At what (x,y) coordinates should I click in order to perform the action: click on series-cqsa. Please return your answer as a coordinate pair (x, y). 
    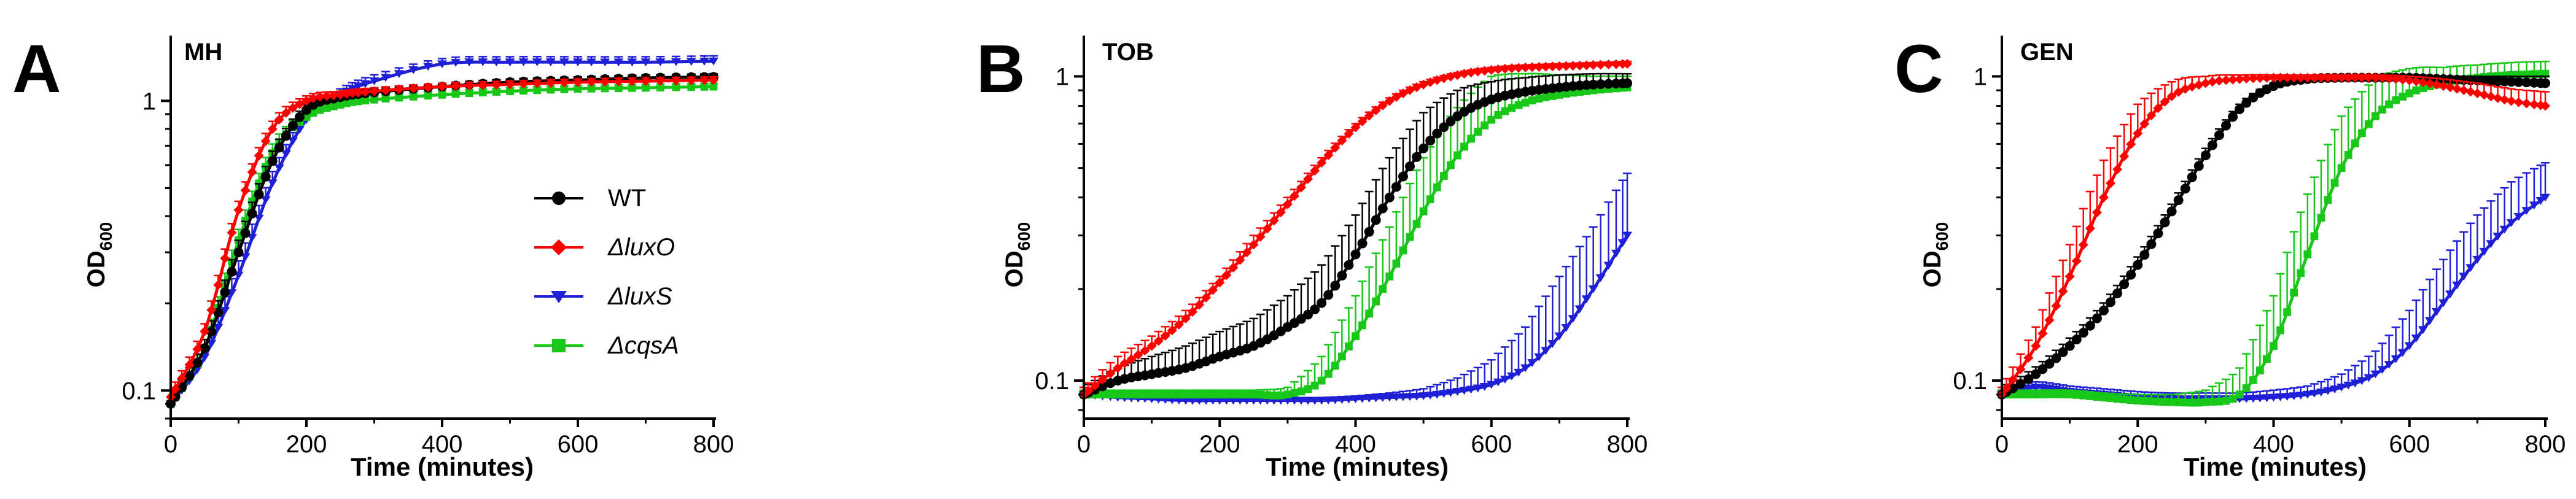
    Looking at the image, I should click on (2274, 233).